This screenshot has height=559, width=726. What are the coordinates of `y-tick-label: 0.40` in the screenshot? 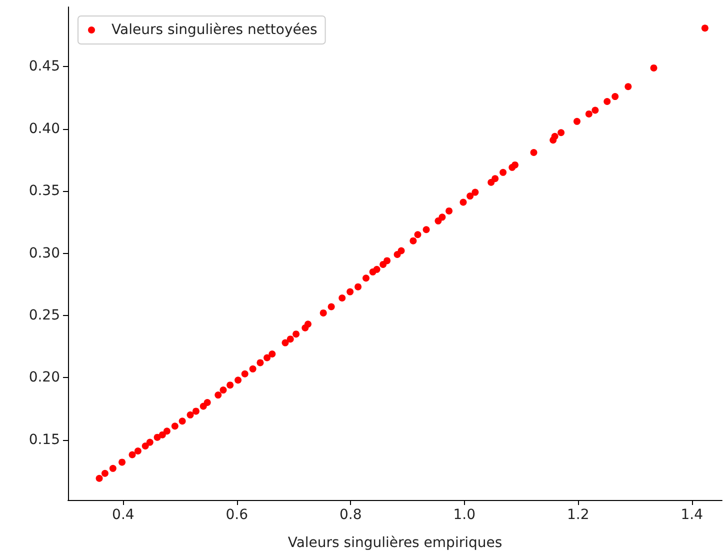 It's located at (44, 128).